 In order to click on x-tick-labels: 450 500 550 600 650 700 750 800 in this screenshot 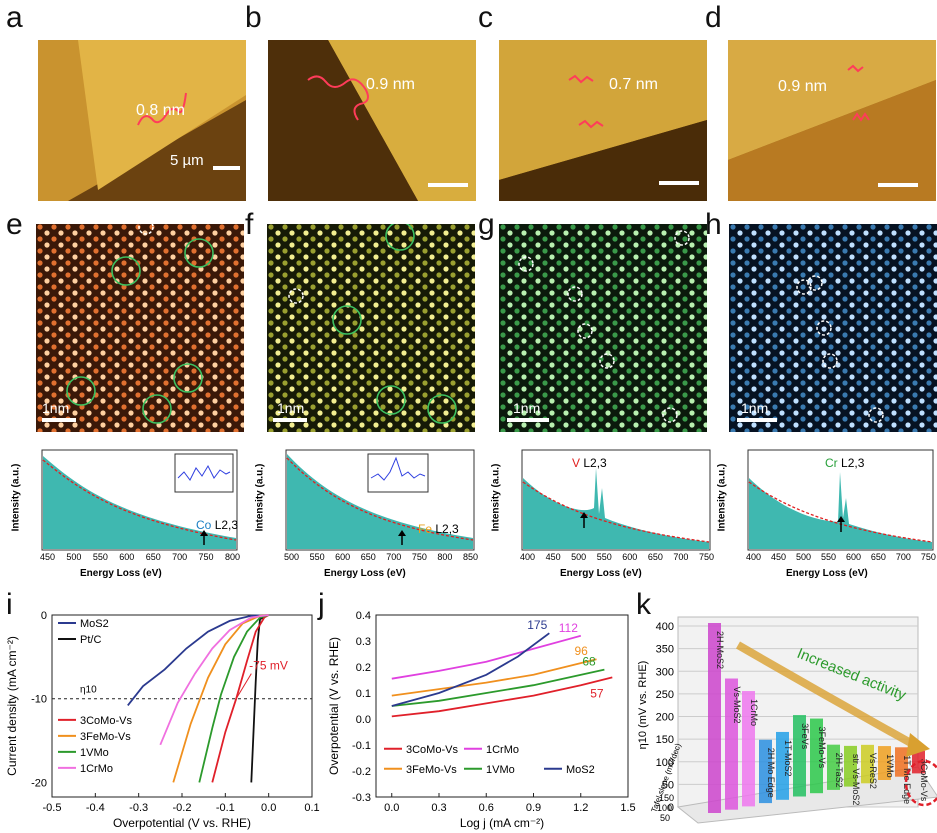, I will do `click(140, 557)`.